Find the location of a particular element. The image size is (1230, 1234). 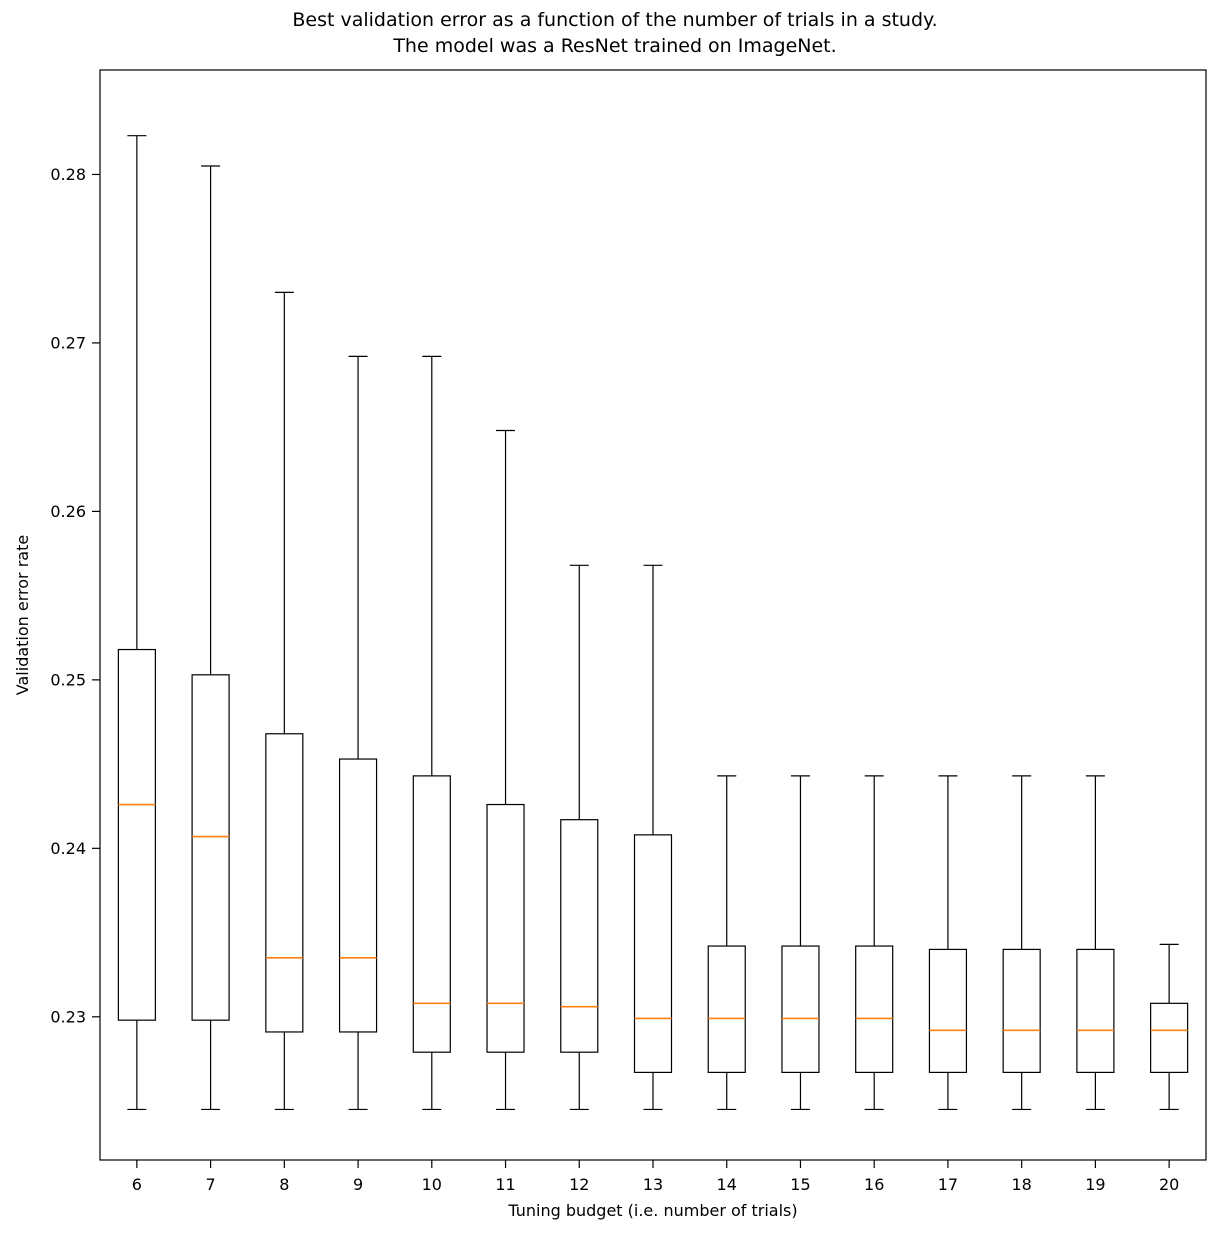

x-tick-label: 7 is located at coordinates (211, 1184).